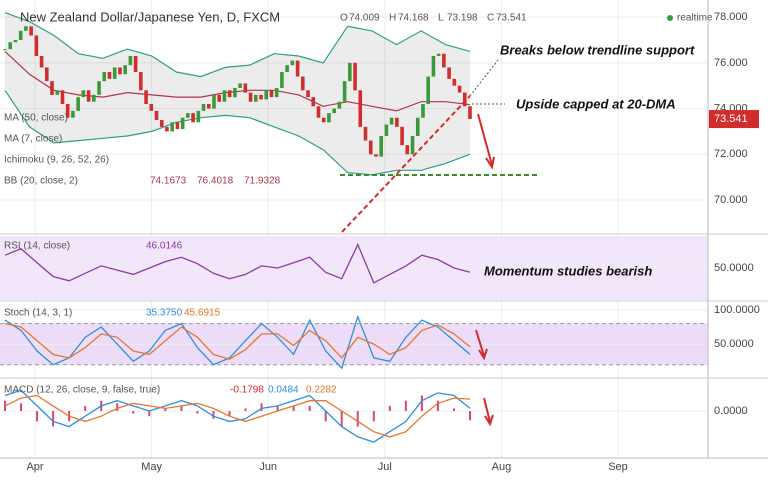  I want to click on x-tick-label: Apr, so click(34, 467).